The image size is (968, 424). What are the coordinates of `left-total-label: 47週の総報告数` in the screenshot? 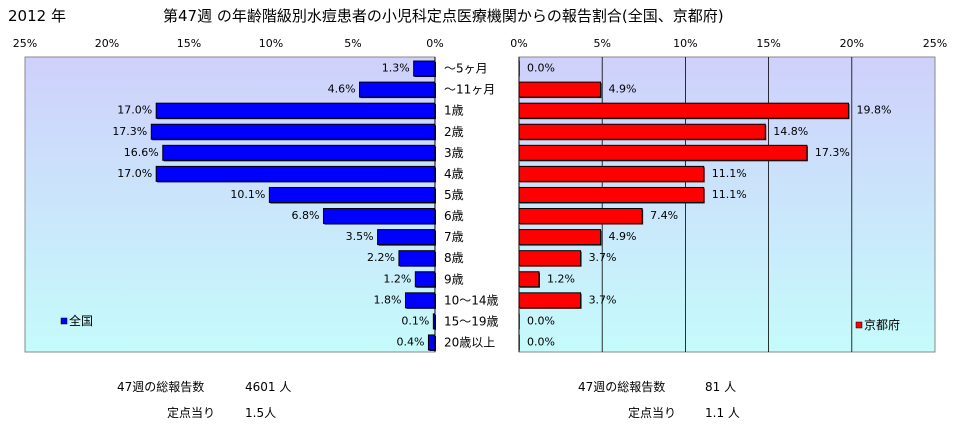 It's located at (161, 387).